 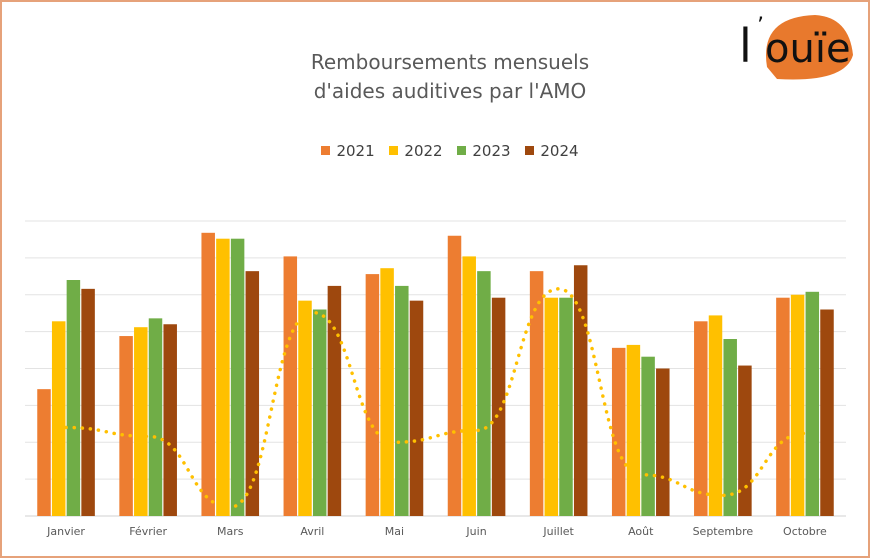 What do you see at coordinates (416, 408) in the screenshot?
I see `bar-2024-mai` at bounding box center [416, 408].